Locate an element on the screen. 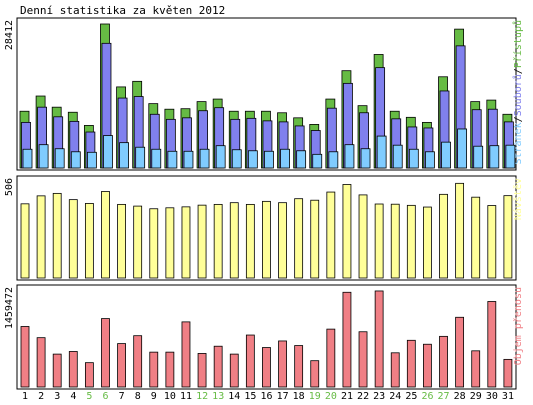 This screenshot has width=533, height=405. x-tick-label: 28 is located at coordinates (460, 396).